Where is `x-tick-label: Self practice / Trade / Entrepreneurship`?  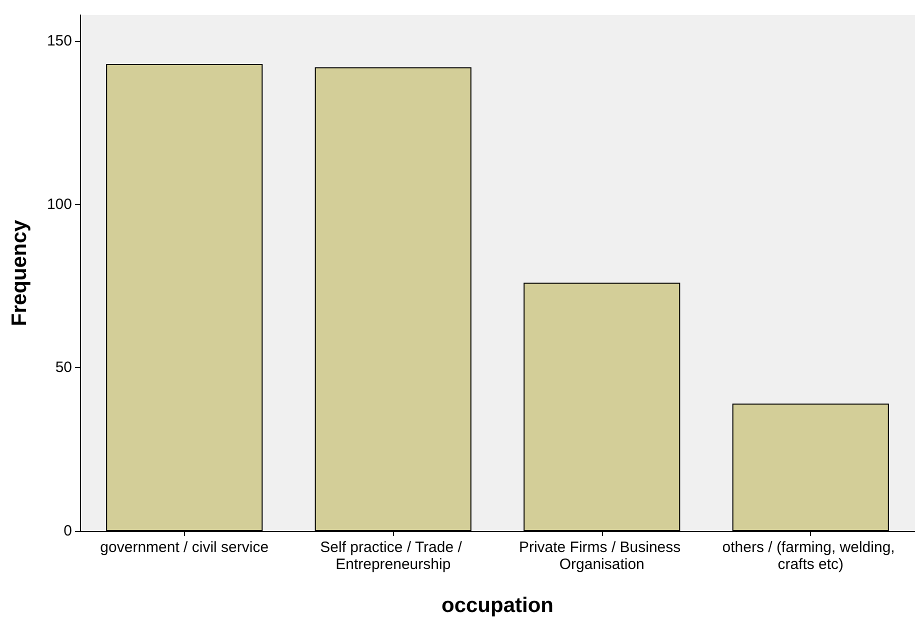
x-tick-label: Self practice / Trade / Entrepreneurship is located at coordinates (393, 556).